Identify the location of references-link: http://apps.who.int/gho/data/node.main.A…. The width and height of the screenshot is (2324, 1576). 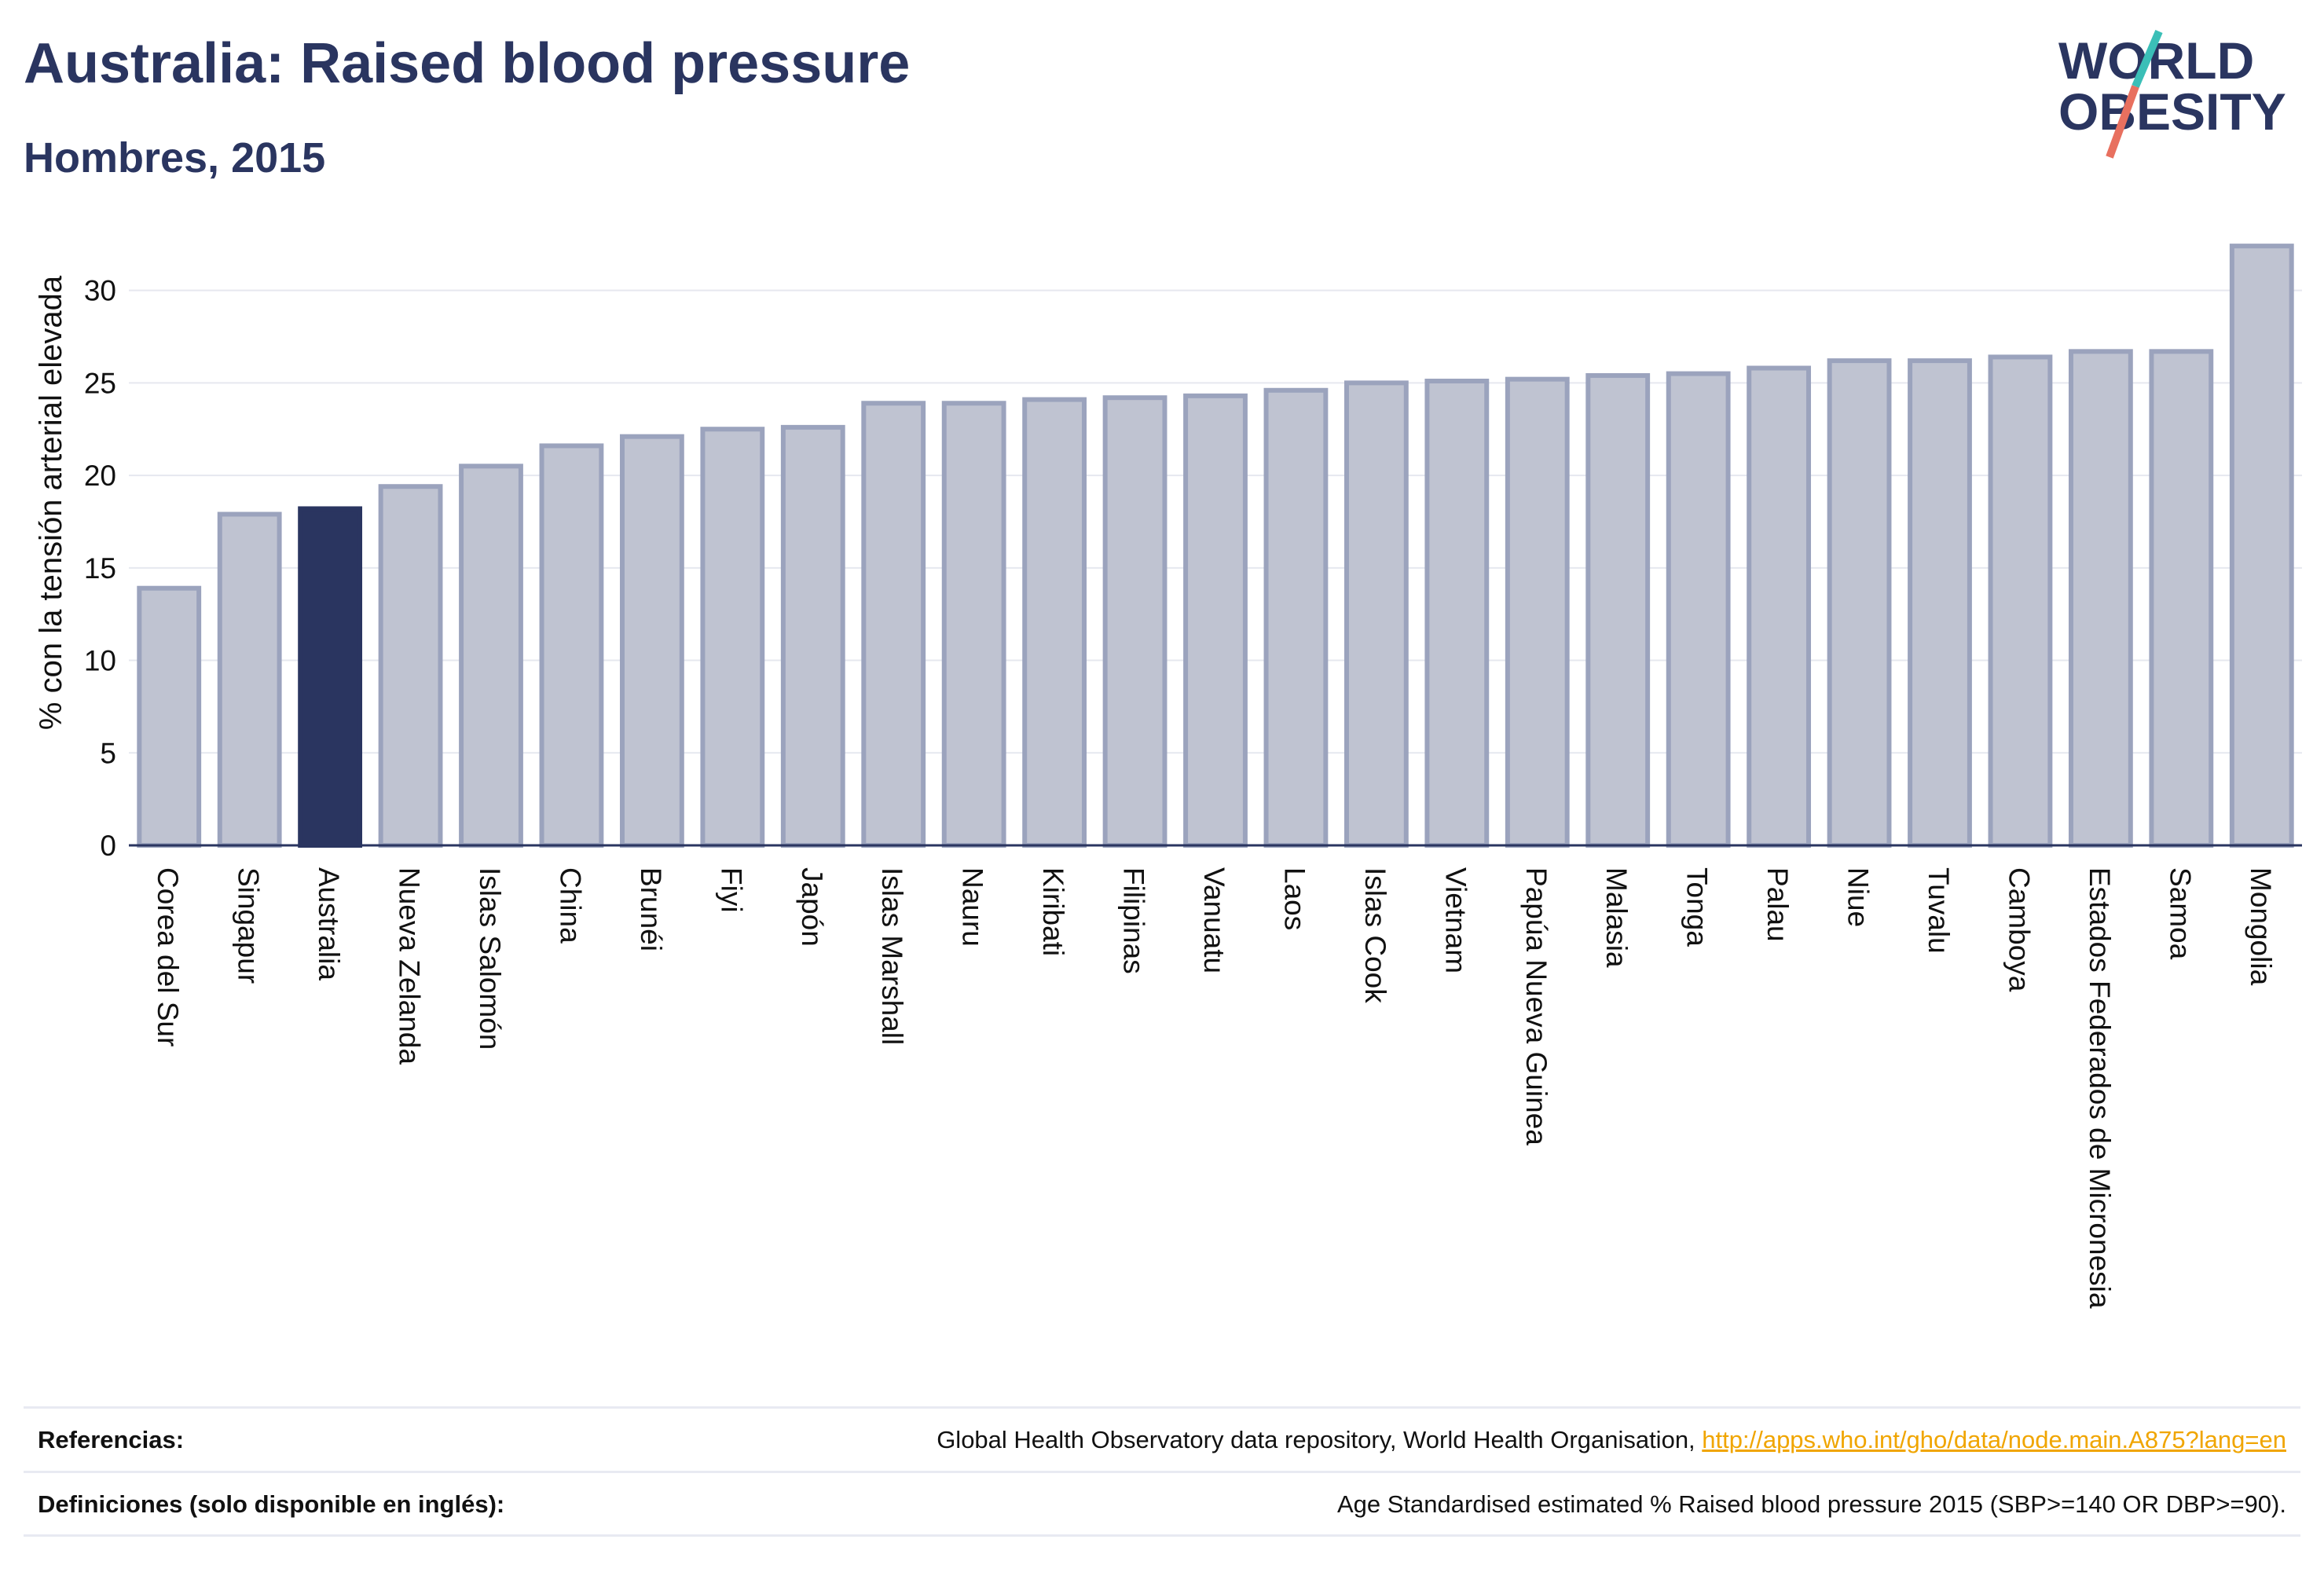
(1994, 1439).